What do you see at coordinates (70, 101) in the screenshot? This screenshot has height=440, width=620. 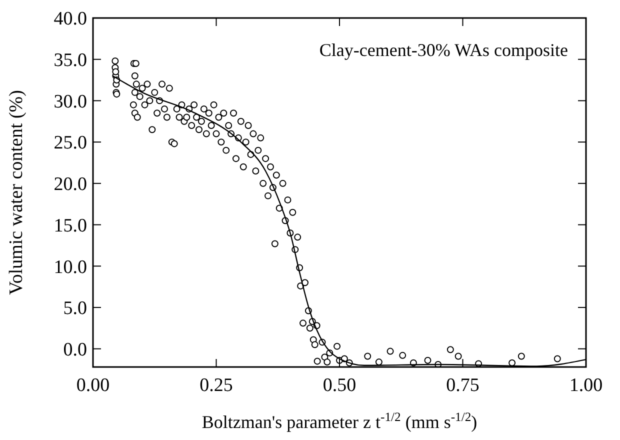 I see `y-tick-label: 30.0` at bounding box center [70, 101].